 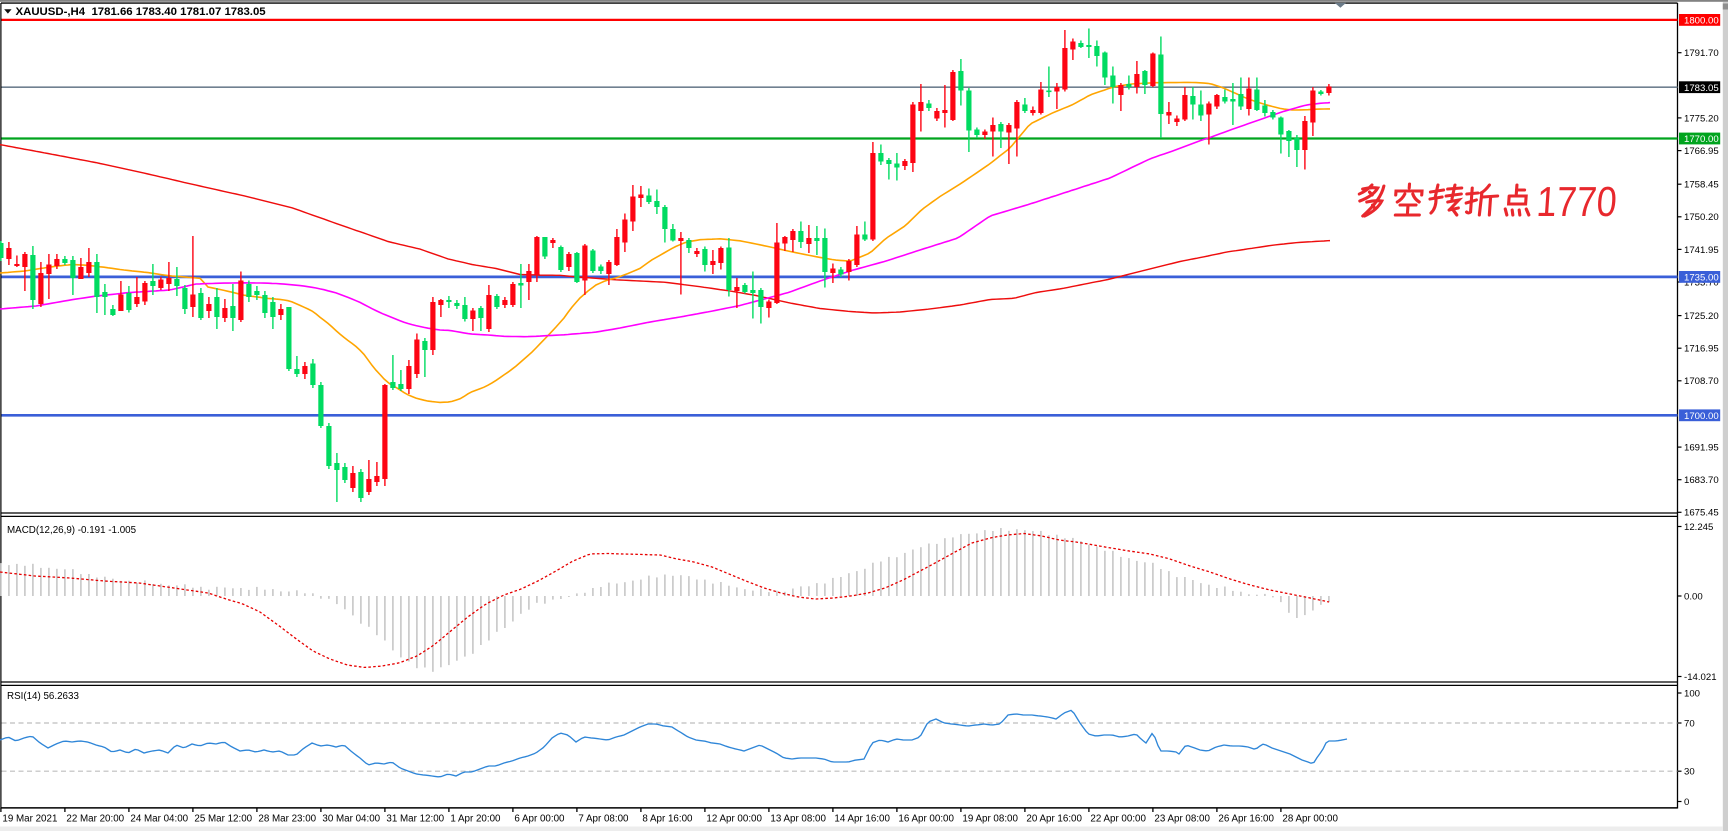 What do you see at coordinates (539, 819) in the screenshot?
I see `svg-text: 6 Apr 00:00` at bounding box center [539, 819].